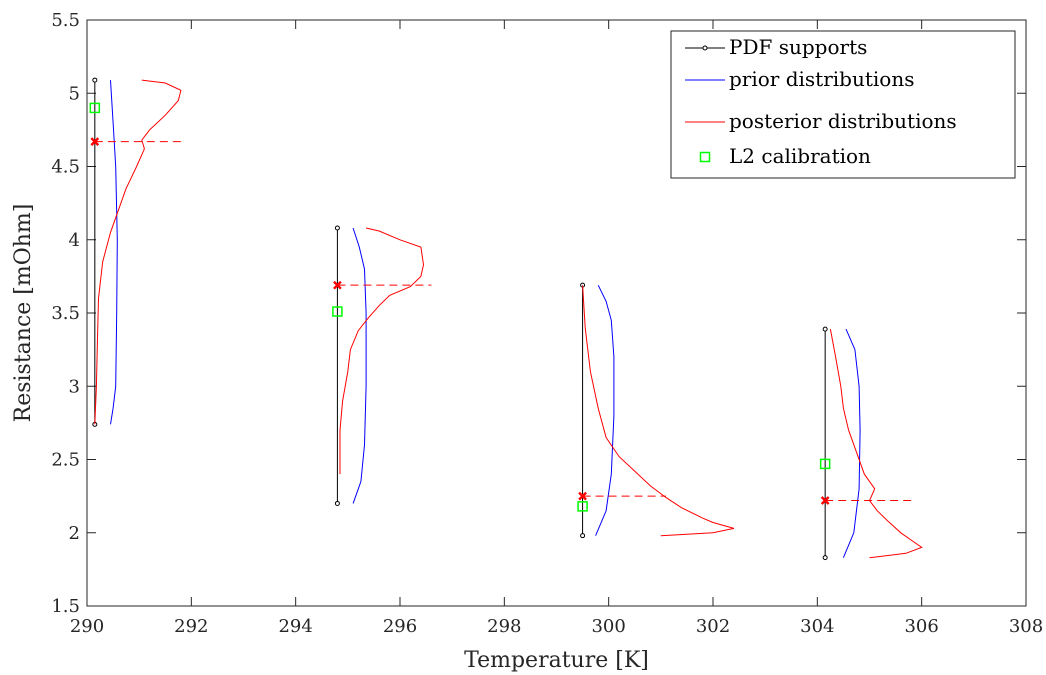 The image size is (1046, 675). Describe the element at coordinates (921, 626) in the screenshot. I see `x-tick-label: 306` at that location.